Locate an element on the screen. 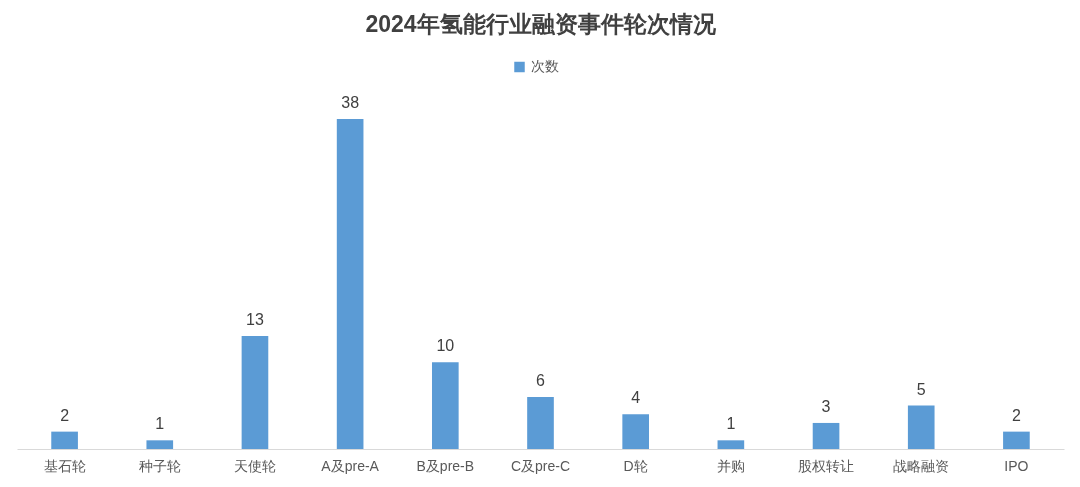  data-label: 13 is located at coordinates (255, 320).